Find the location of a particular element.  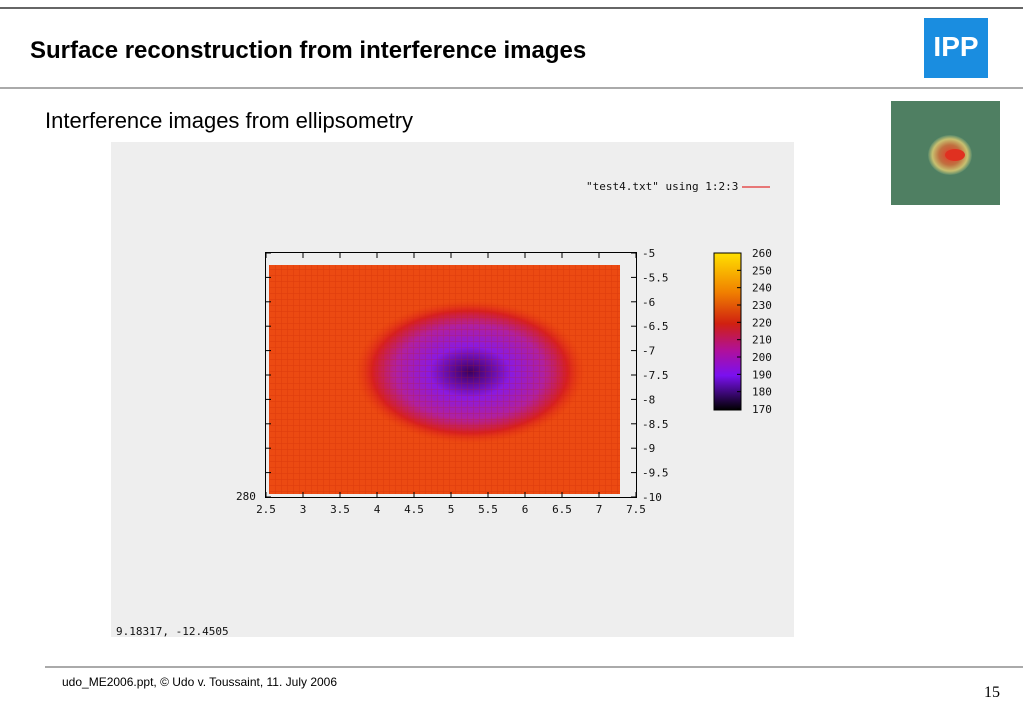

logo-text: IPP is located at coordinates (955, 46).